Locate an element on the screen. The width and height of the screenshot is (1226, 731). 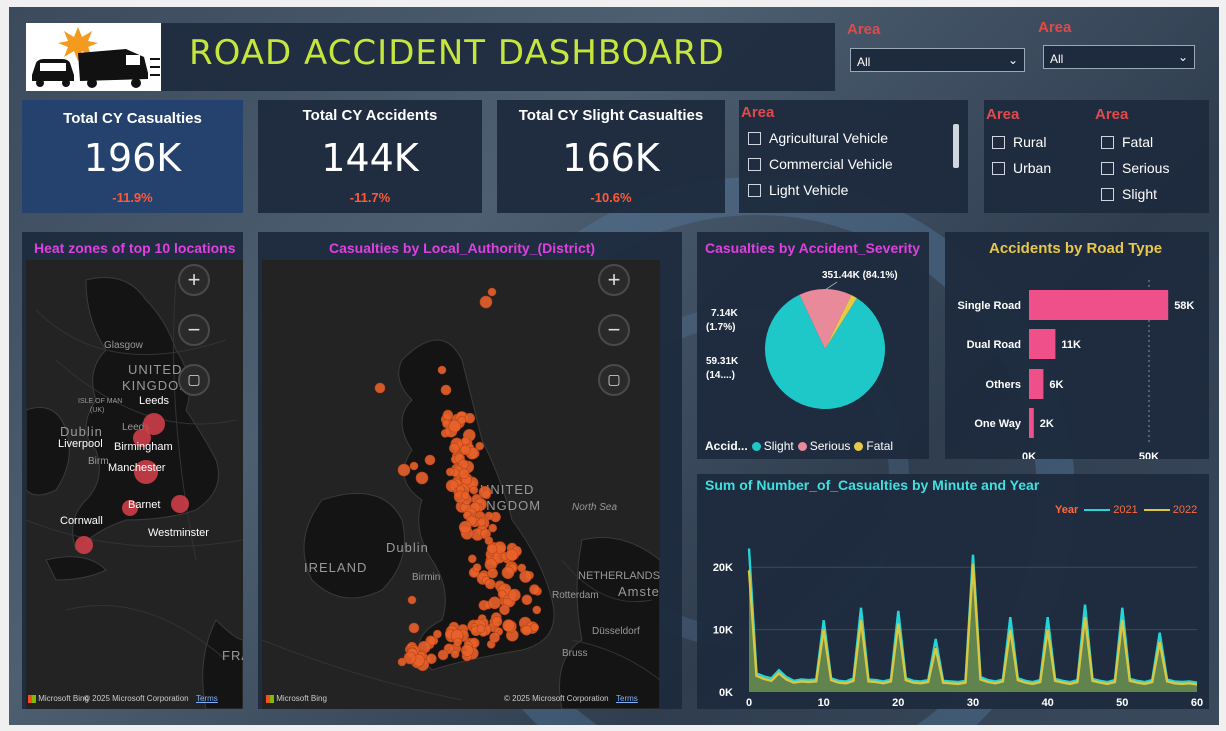
area-dropdown-2: All ⌄ is located at coordinates (1119, 57).